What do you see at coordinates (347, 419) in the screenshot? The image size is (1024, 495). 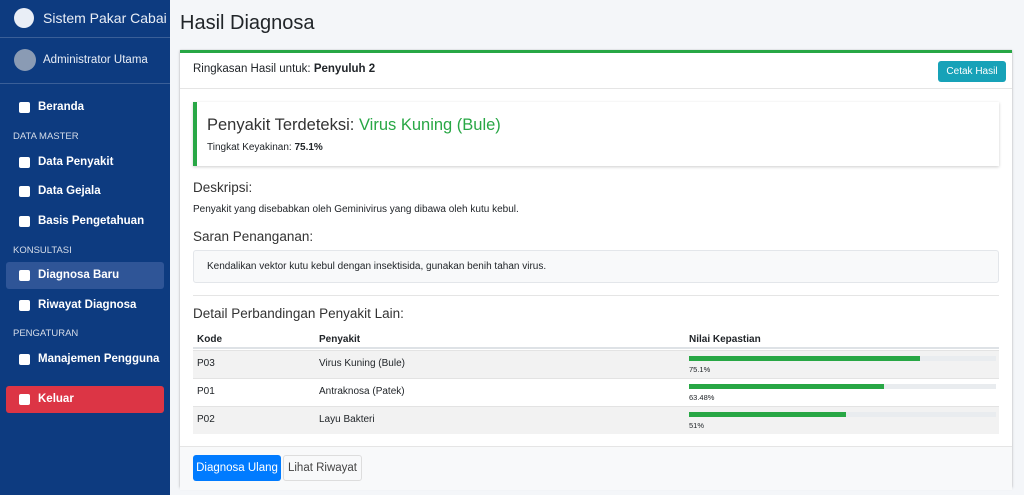 I see `cell-disease: Layu Bakteri` at bounding box center [347, 419].